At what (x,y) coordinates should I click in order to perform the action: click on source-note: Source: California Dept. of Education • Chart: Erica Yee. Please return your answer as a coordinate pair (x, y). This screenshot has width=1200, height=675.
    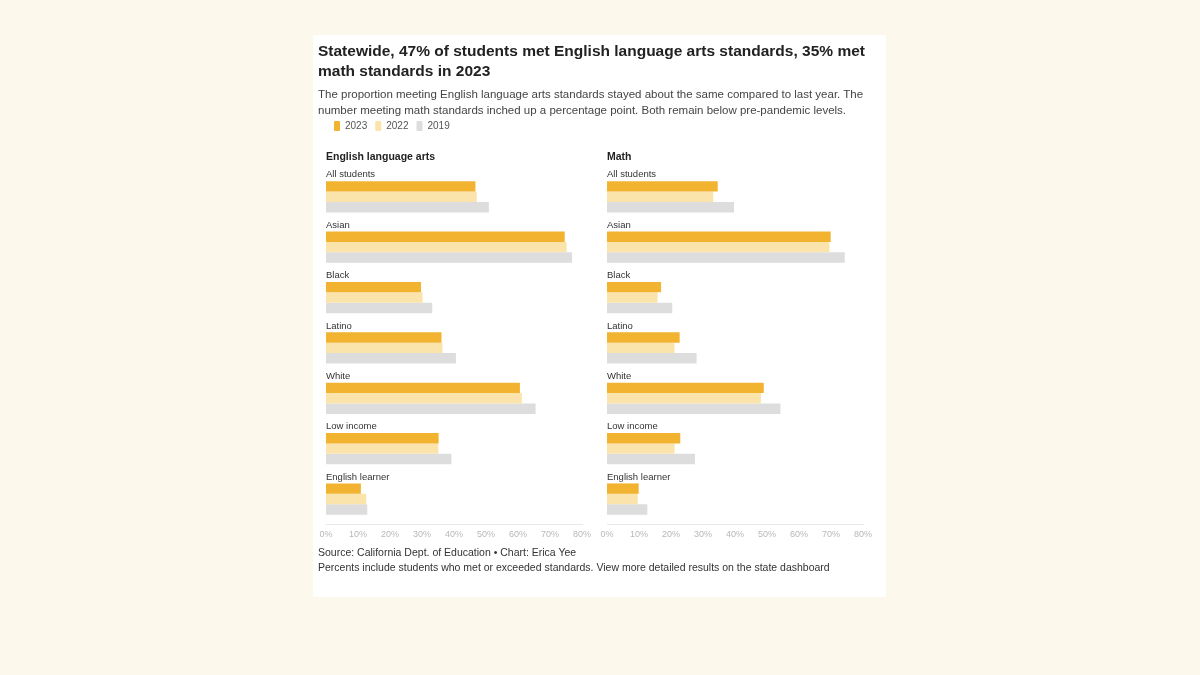
    Looking at the image, I should click on (448, 552).